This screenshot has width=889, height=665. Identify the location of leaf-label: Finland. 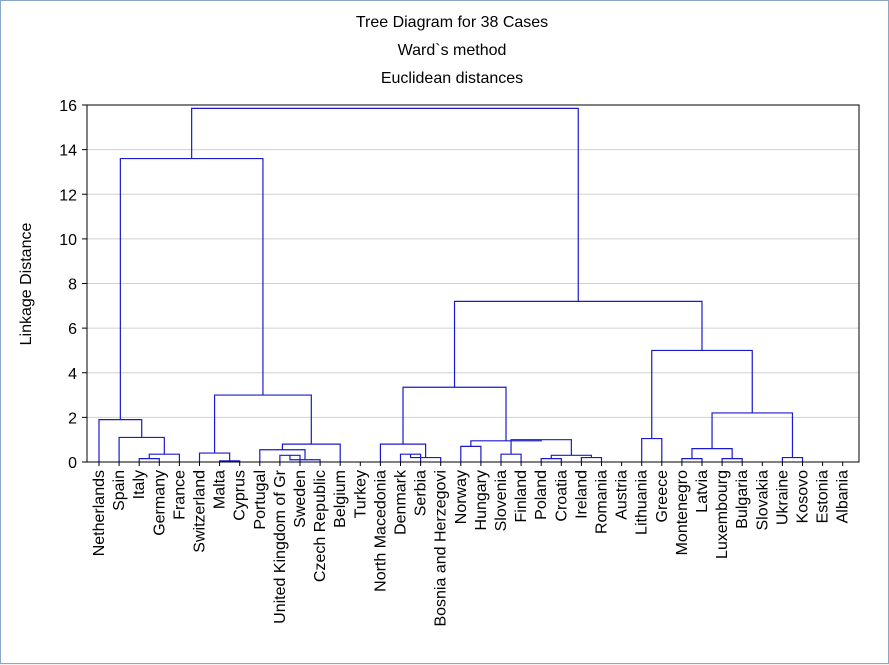
(521, 496).